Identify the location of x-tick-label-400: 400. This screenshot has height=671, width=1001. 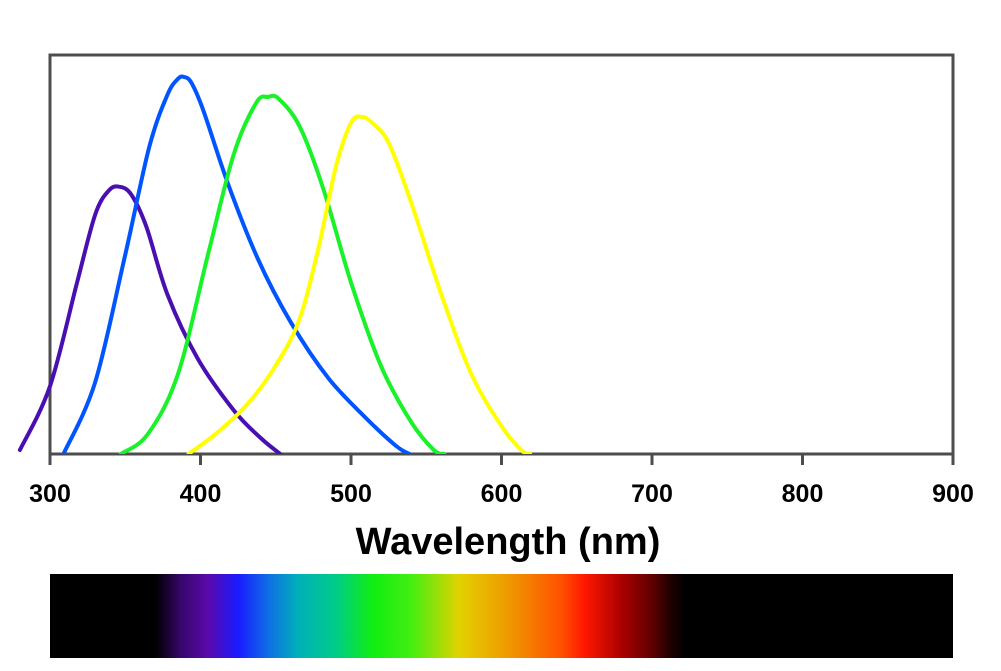
(201, 494).